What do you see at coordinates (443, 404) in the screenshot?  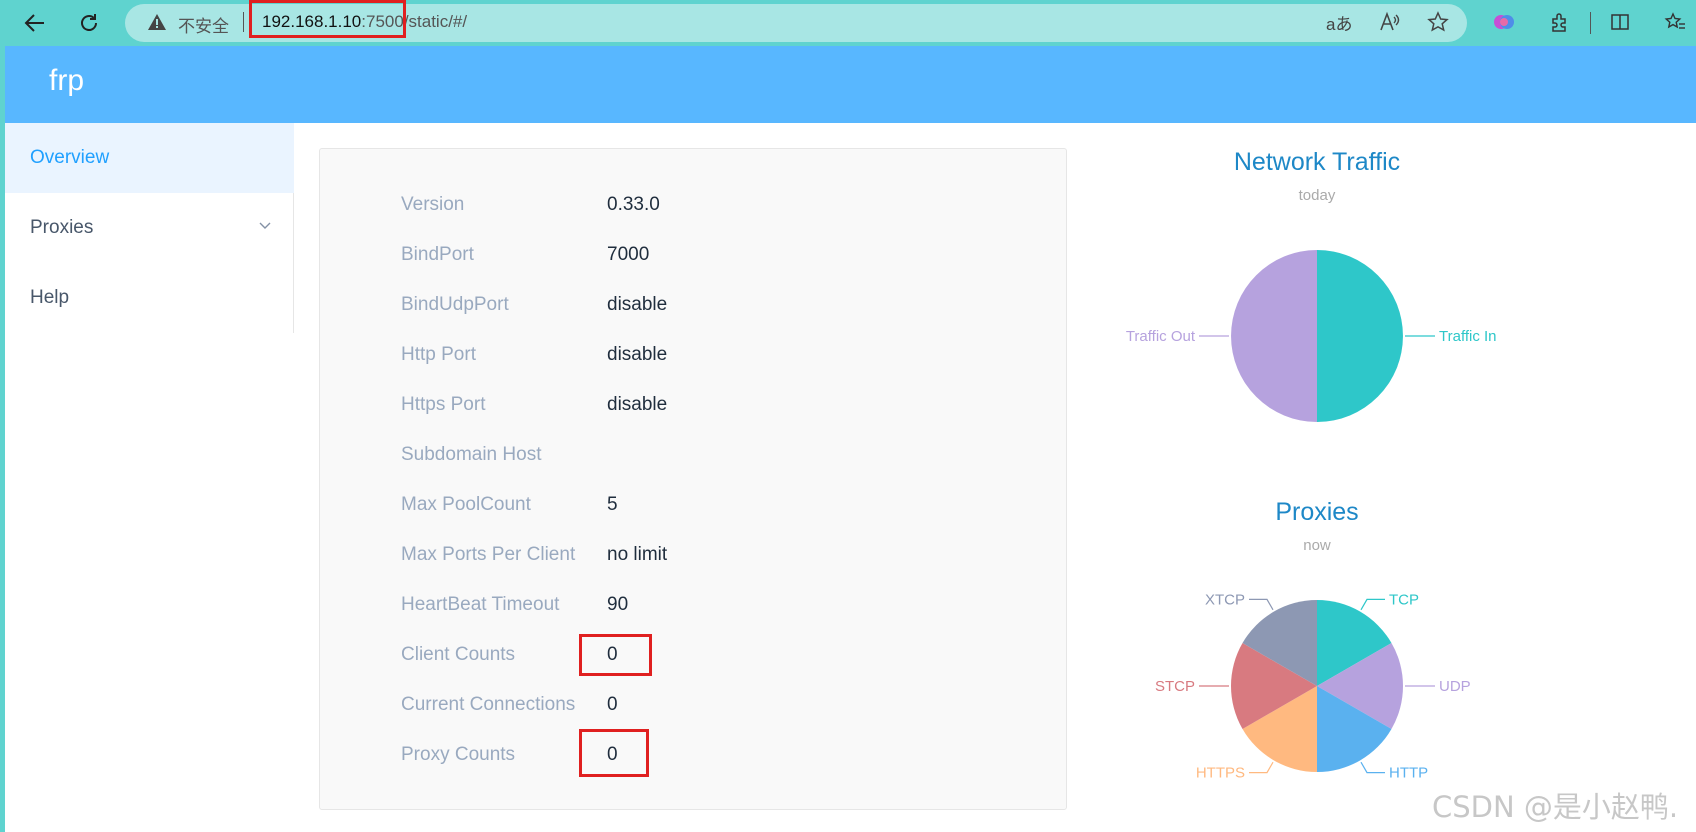 I see `info-label: Https Port` at bounding box center [443, 404].